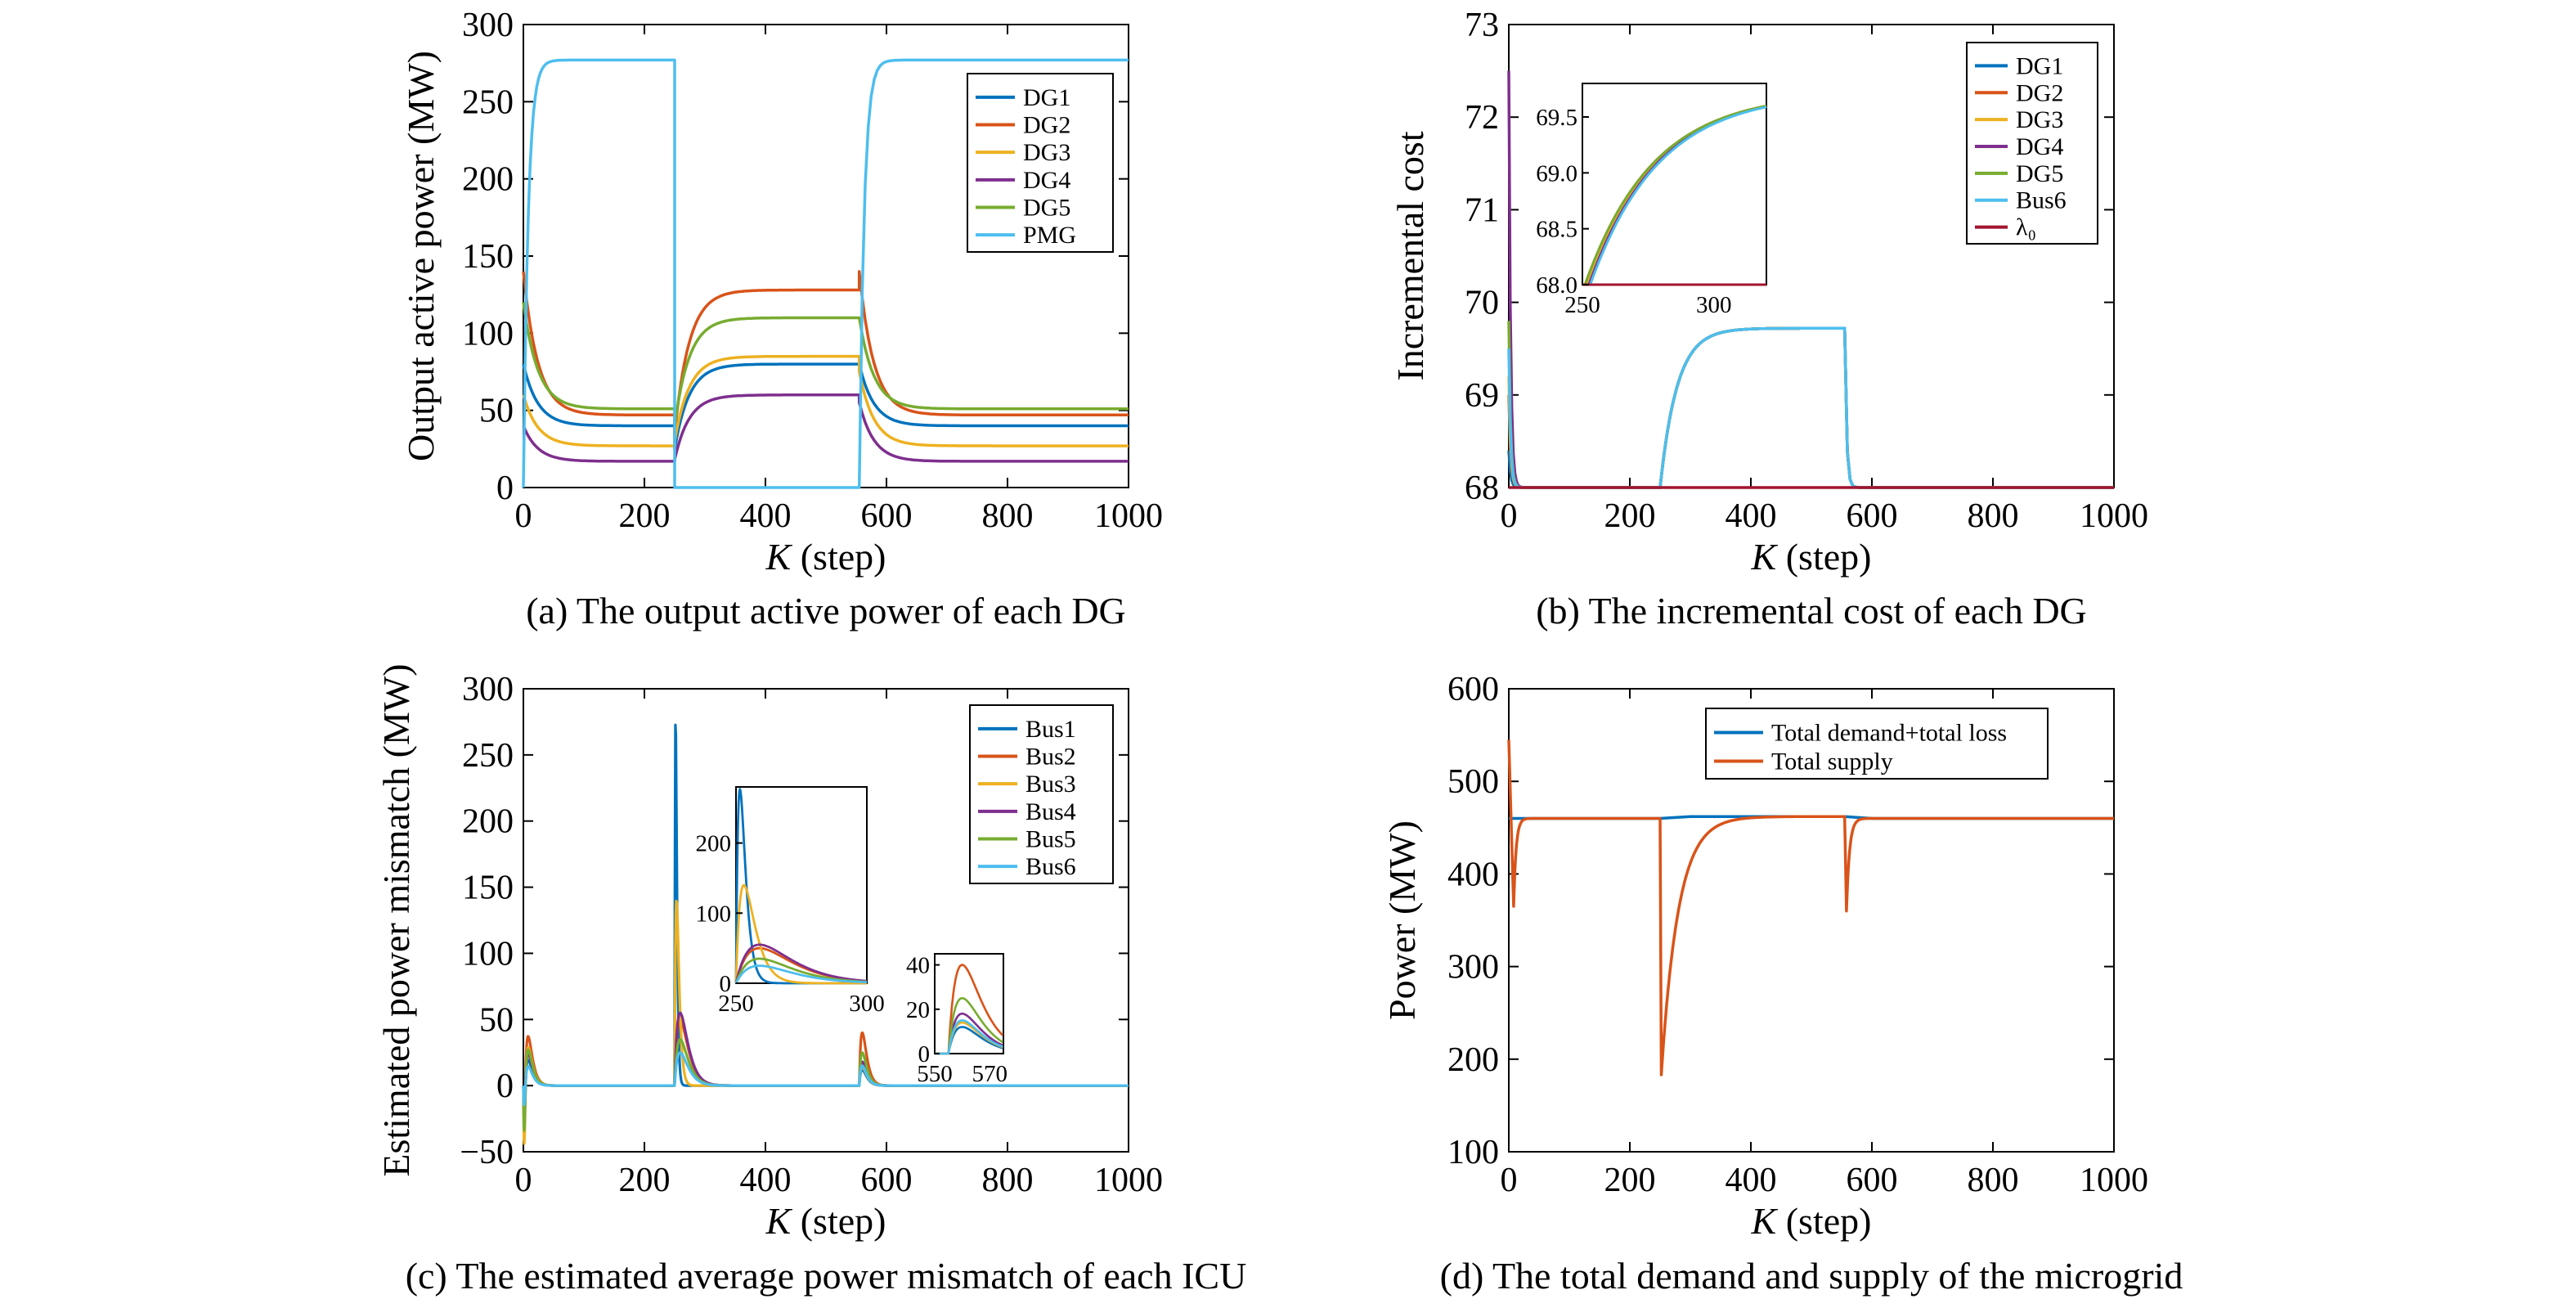 Image resolution: width=2576 pixels, height=1308 pixels. Describe the element at coordinates (421, 256) in the screenshot. I see `y-axis-label: Output active power (MW)` at that location.